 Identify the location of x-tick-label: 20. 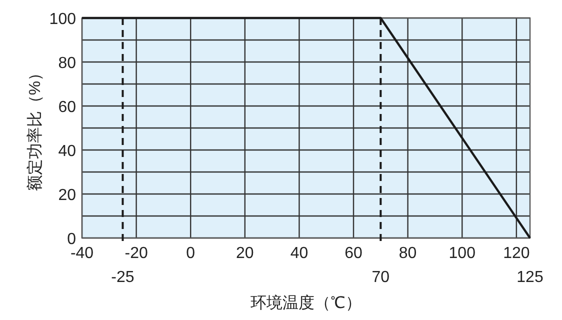
(245, 253).